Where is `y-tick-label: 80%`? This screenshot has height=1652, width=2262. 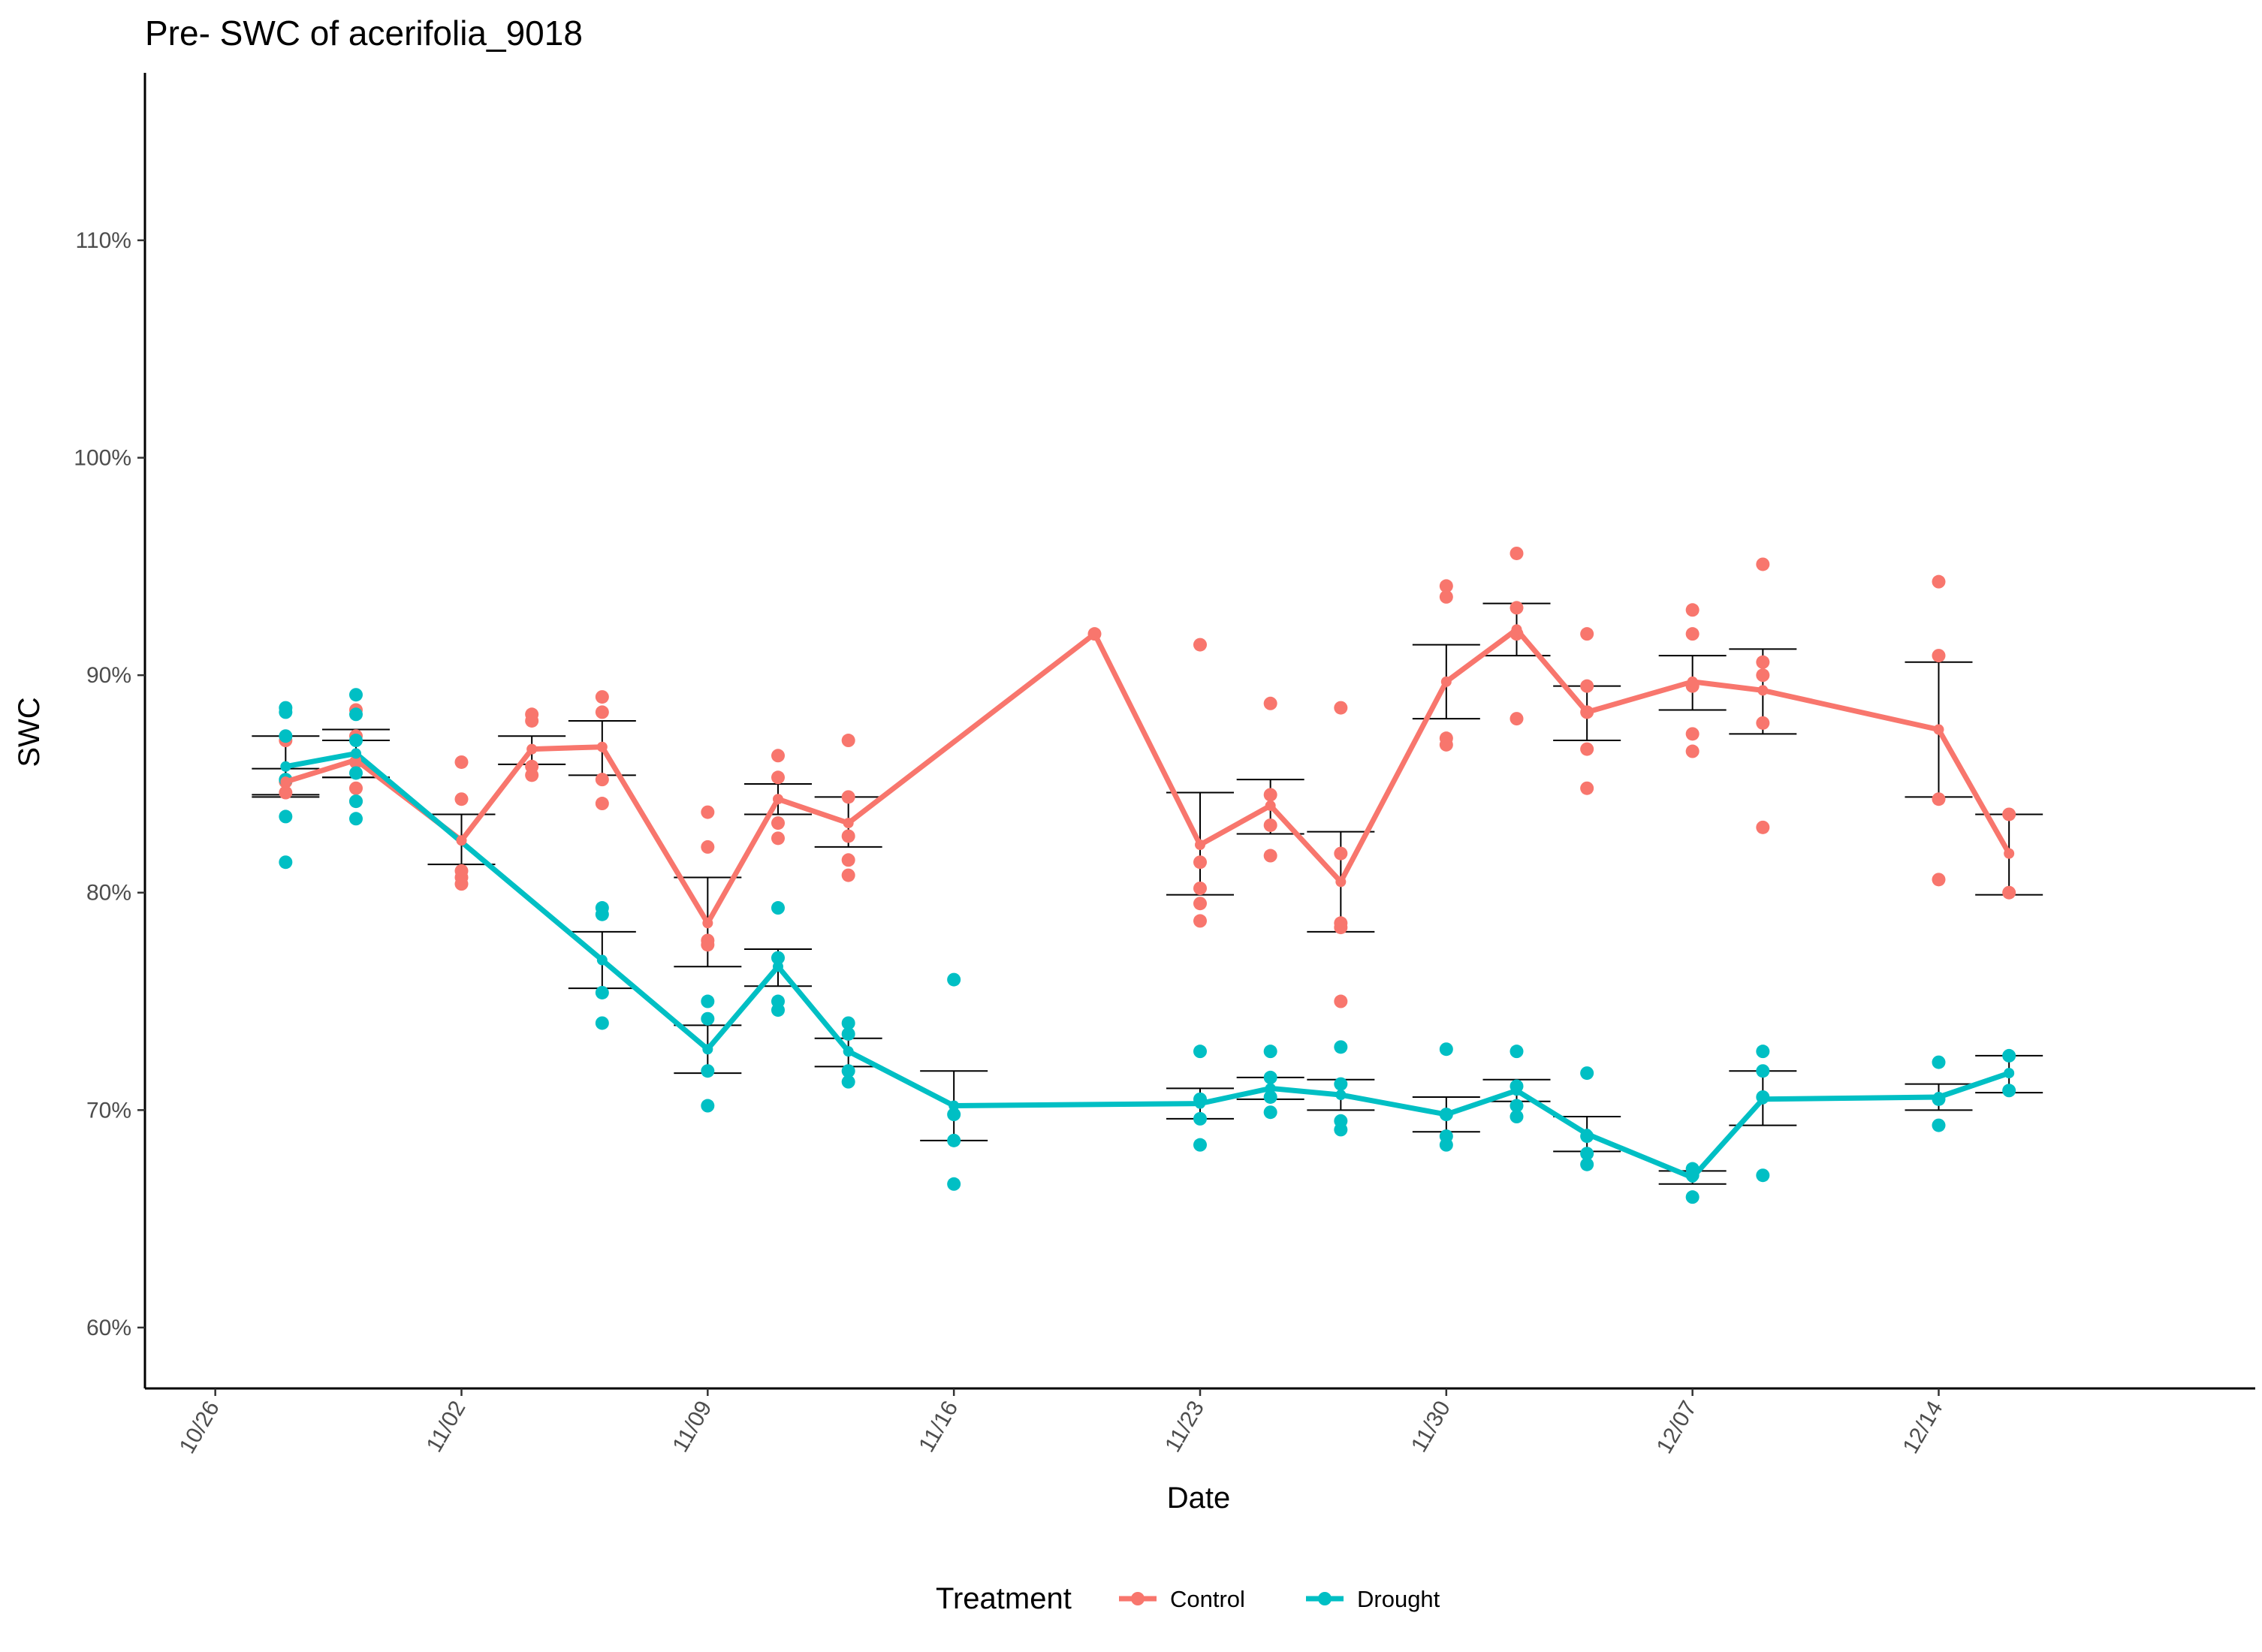 y-tick-label: 80% is located at coordinates (108, 893).